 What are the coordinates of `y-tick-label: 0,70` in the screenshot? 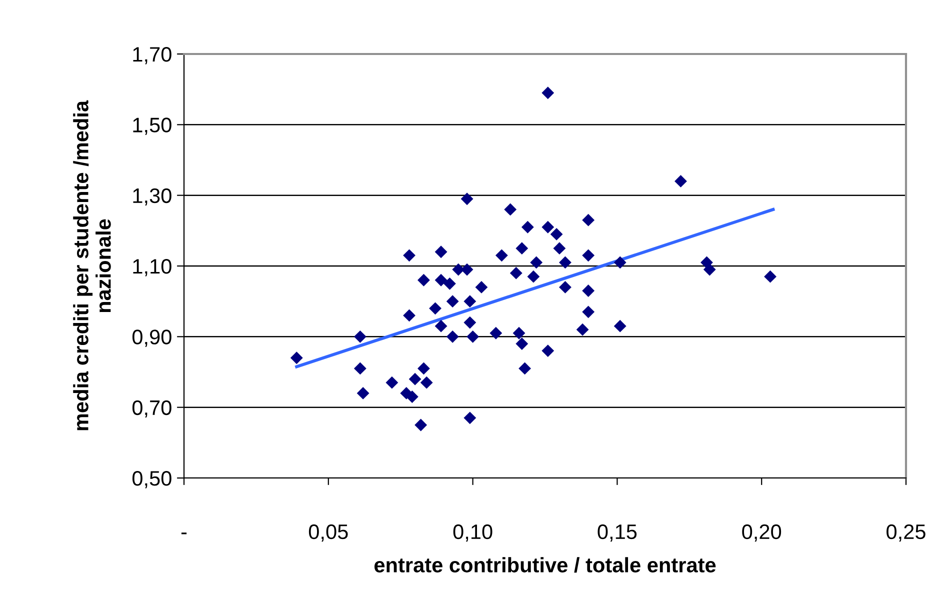 It's located at (152, 409).